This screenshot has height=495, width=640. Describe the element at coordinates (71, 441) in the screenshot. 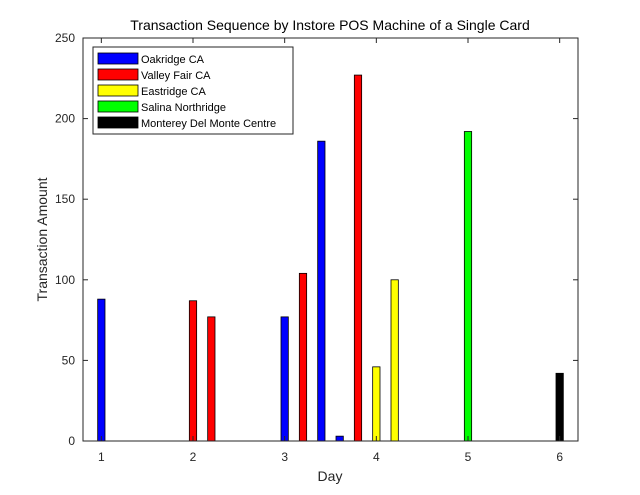

I see `y-tick-label-0: 0` at that location.